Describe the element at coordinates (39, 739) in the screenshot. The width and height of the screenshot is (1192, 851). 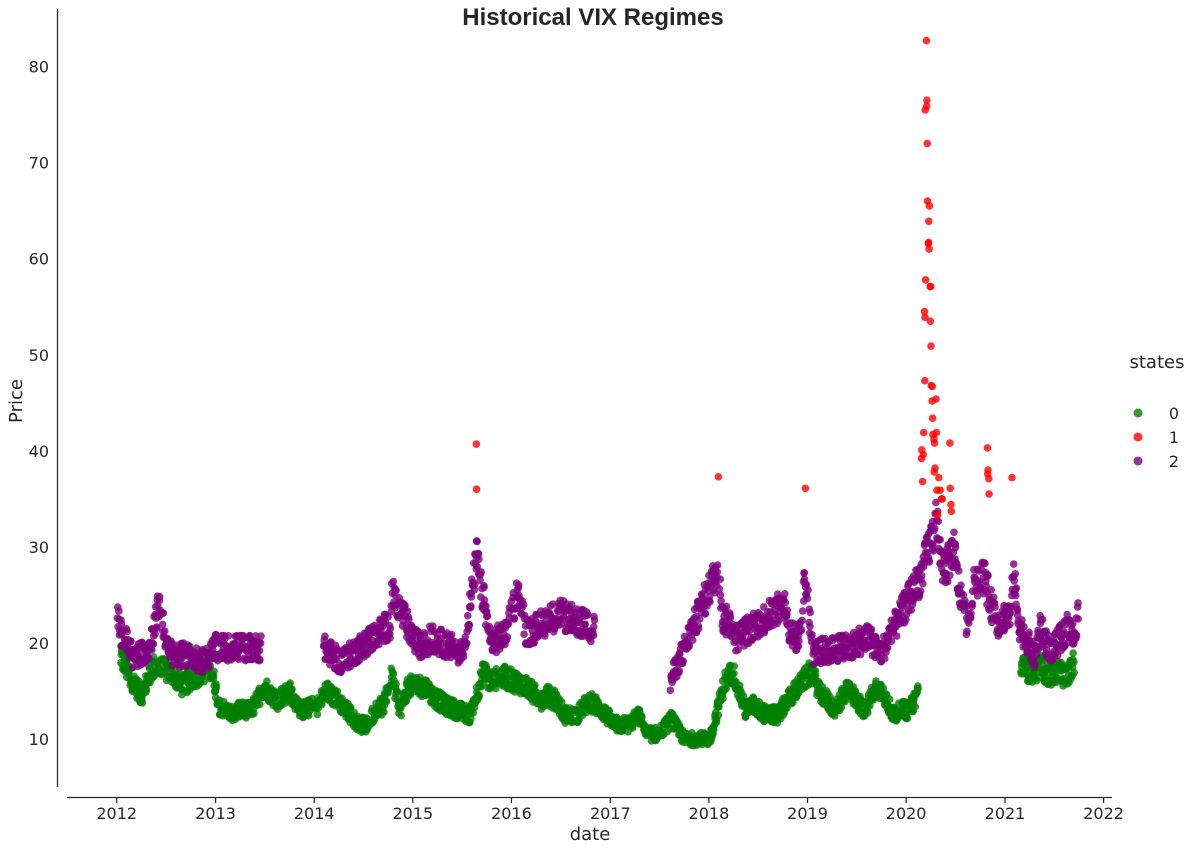
I see `y-tick-label: 10` at that location.